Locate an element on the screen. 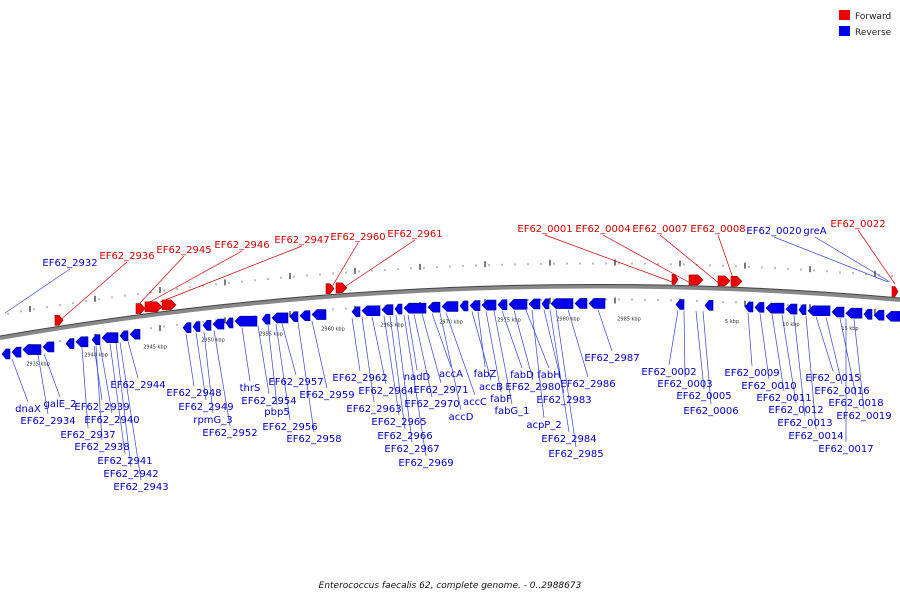 This screenshot has width=900, height=600. reverse-gene-label: EF62_0018 is located at coordinates (855, 403).